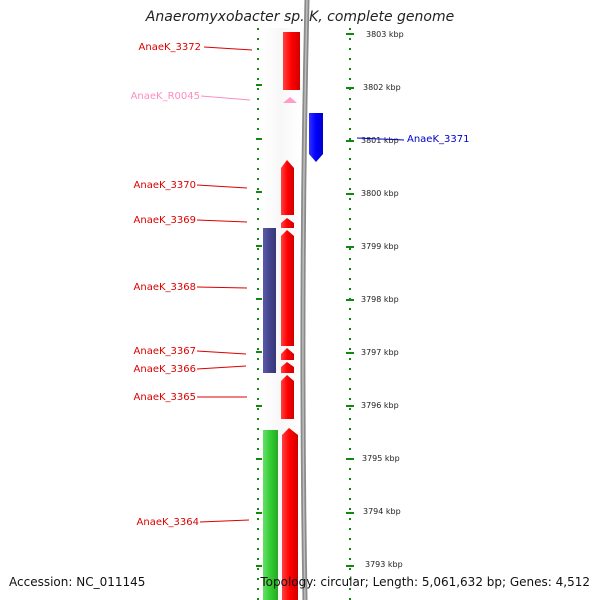  What do you see at coordinates (165, 185) in the screenshot?
I see `gene-label-anaek-3370: AnaeK_3370` at bounding box center [165, 185].